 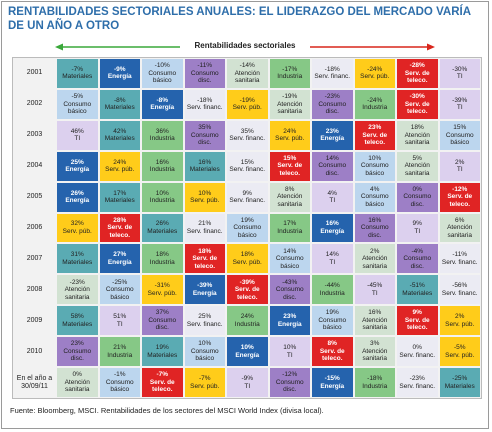 I want to click on sector-cell: 0% Serv. financ., so click(x=417, y=352).